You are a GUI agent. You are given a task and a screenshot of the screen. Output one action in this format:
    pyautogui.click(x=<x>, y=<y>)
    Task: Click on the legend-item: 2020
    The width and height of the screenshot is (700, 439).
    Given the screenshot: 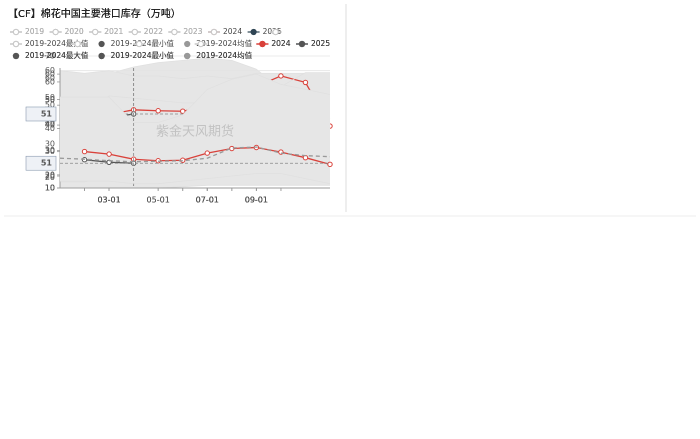 What is the action you would take?
    pyautogui.click(x=66, y=31)
    